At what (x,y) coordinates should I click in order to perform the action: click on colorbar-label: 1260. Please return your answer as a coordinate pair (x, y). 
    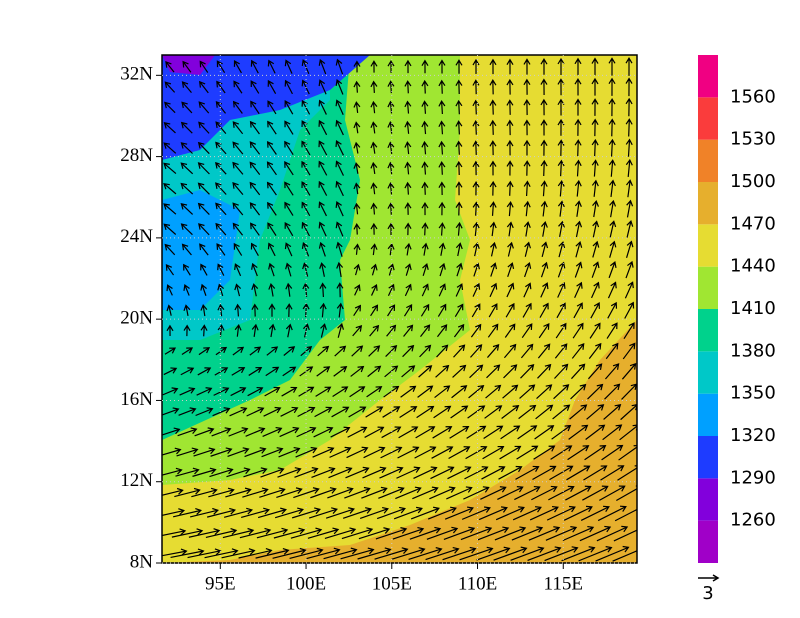
    Looking at the image, I should click on (753, 520).